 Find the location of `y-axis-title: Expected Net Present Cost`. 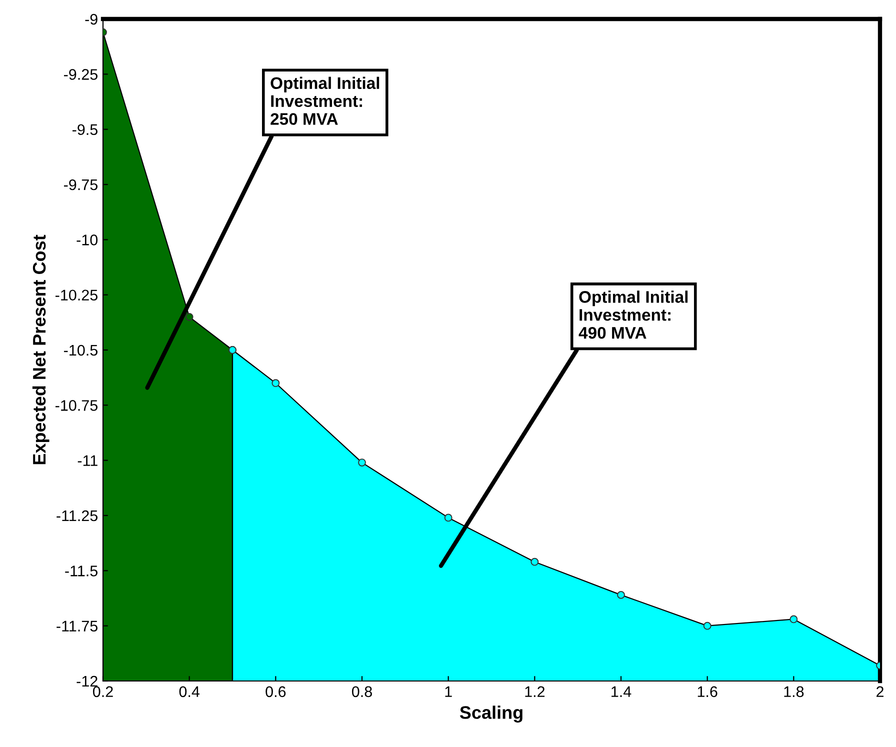

y-axis-title: Expected Net Present Cost is located at coordinates (41, 349).